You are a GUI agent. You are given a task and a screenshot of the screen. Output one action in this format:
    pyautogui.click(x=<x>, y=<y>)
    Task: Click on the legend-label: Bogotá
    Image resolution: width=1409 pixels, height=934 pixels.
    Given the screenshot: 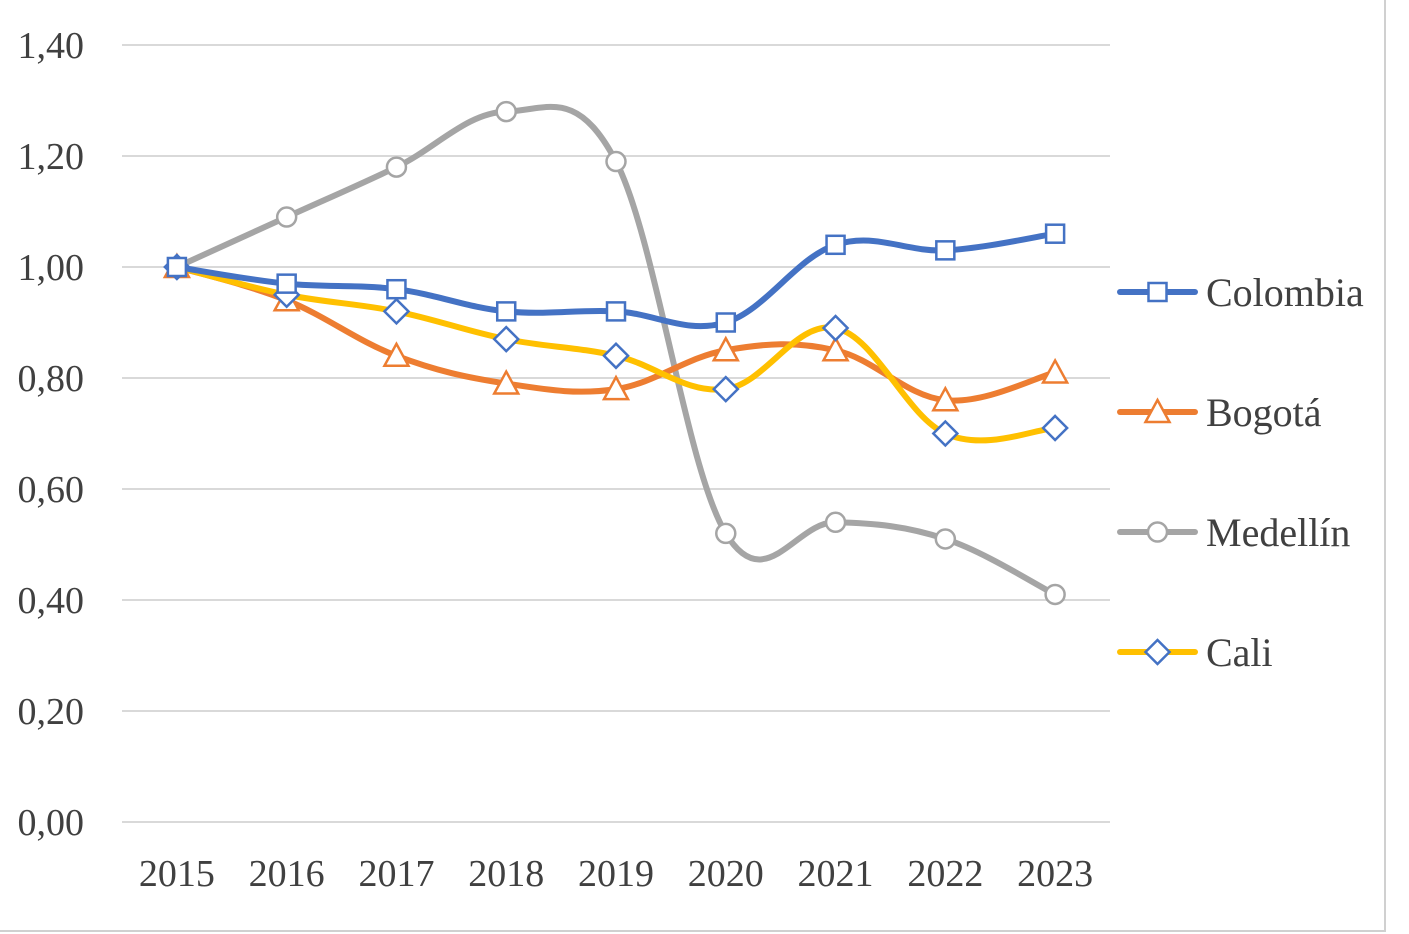 What is the action you would take?
    pyautogui.click(x=1264, y=412)
    